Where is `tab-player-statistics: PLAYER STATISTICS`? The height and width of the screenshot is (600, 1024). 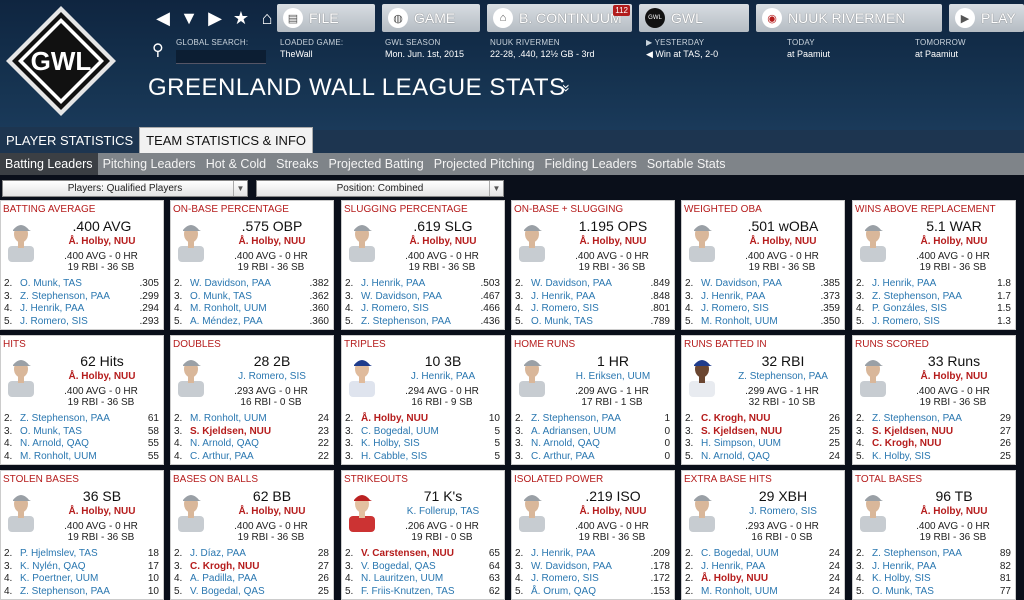
tab-player-statistics: PLAYER STATISTICS is located at coordinates (70, 140).